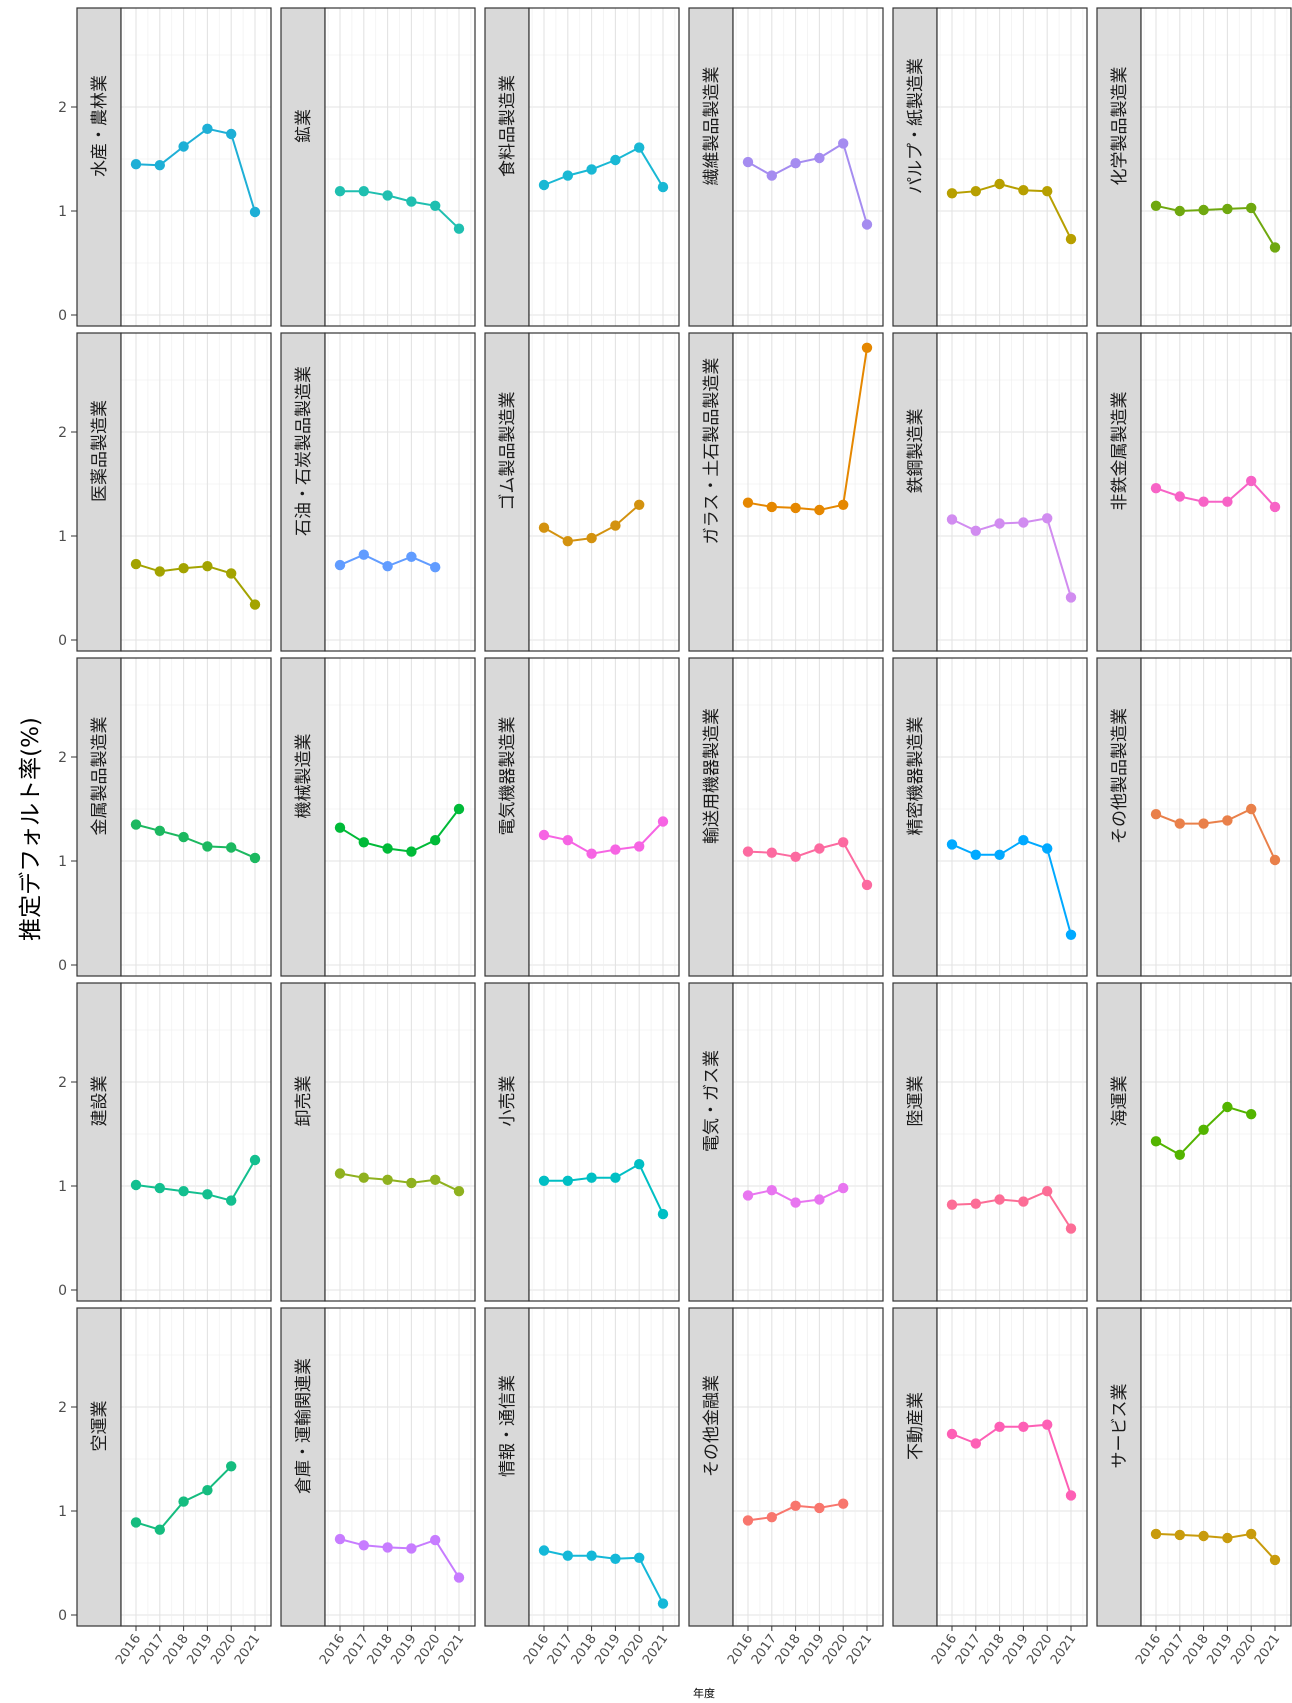 Image resolution: width=1292 pixels, height=1703 pixels. Describe the element at coordinates (100, 1426) in the screenshot. I see `facet-strip-label: 空運業` at that location.